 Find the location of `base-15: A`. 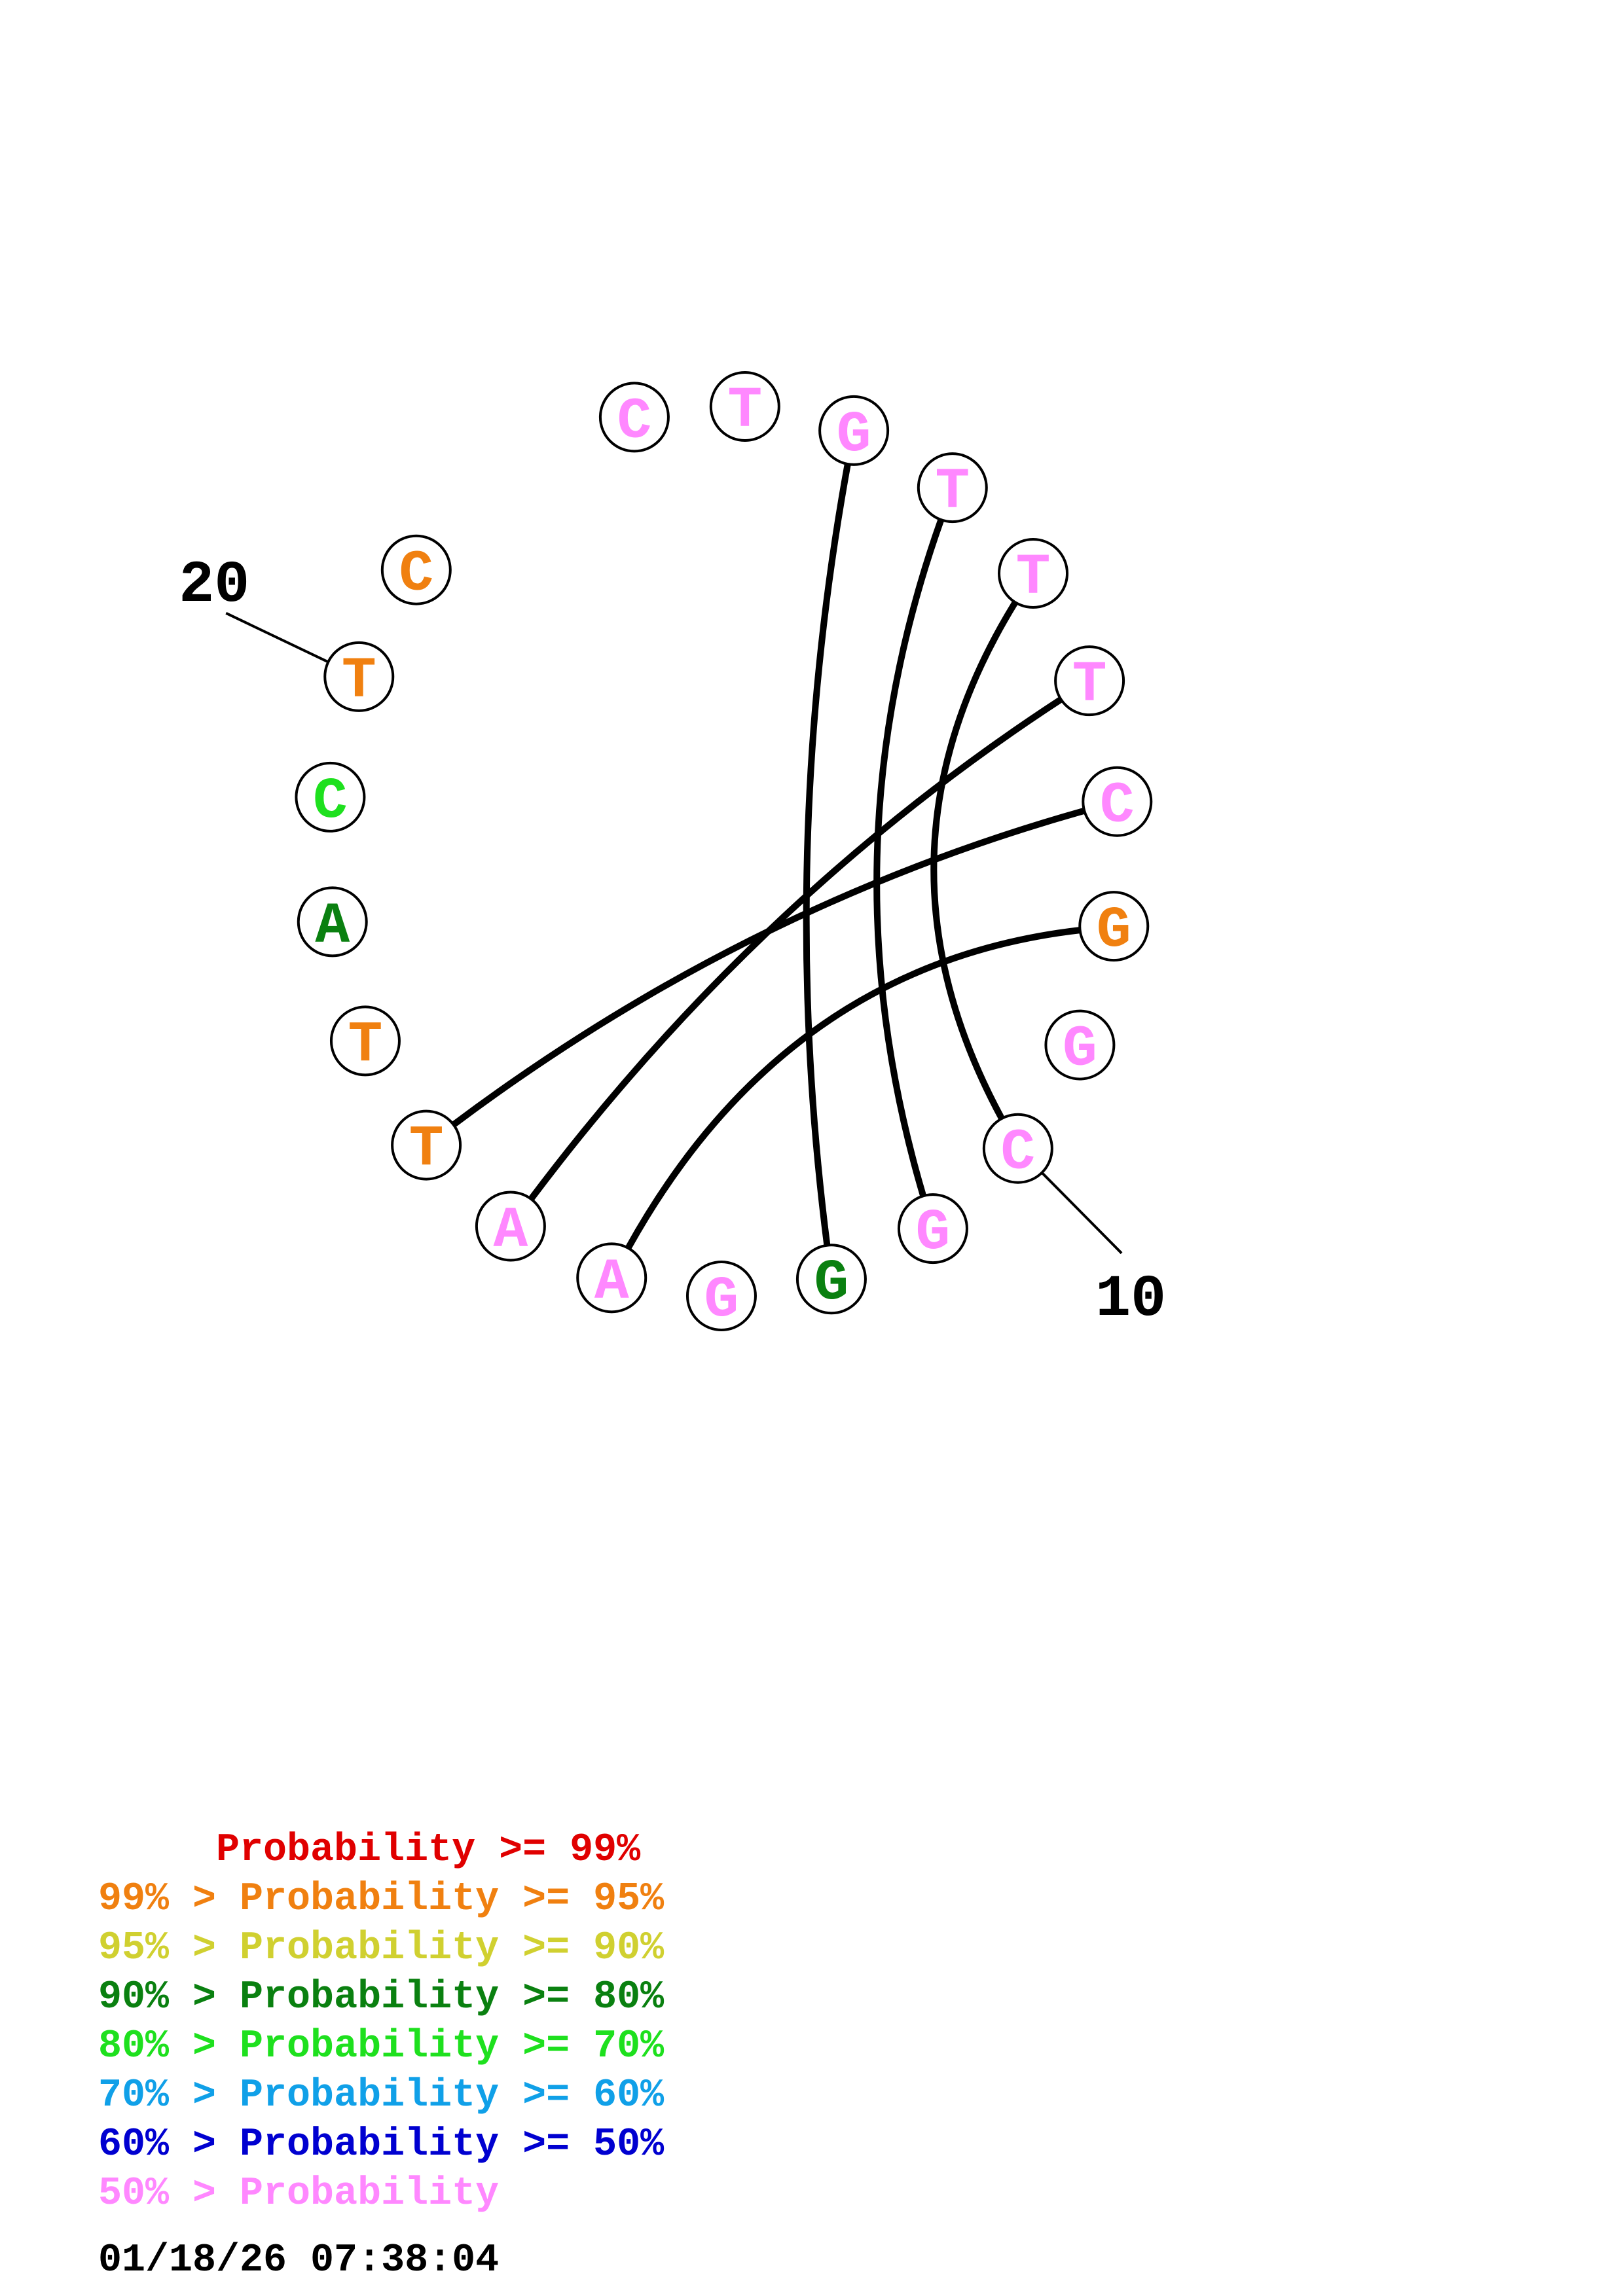

base-15: A is located at coordinates (510, 1227).